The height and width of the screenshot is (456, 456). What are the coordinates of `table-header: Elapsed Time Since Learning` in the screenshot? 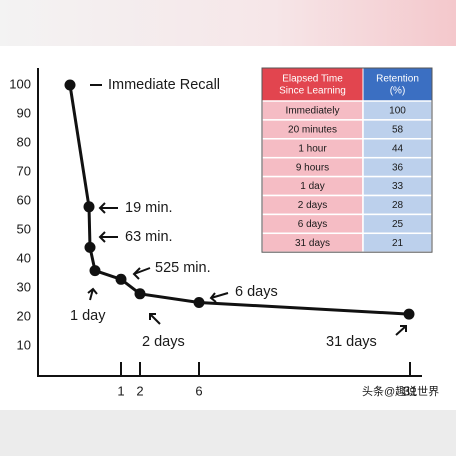 It's located at (312, 84).